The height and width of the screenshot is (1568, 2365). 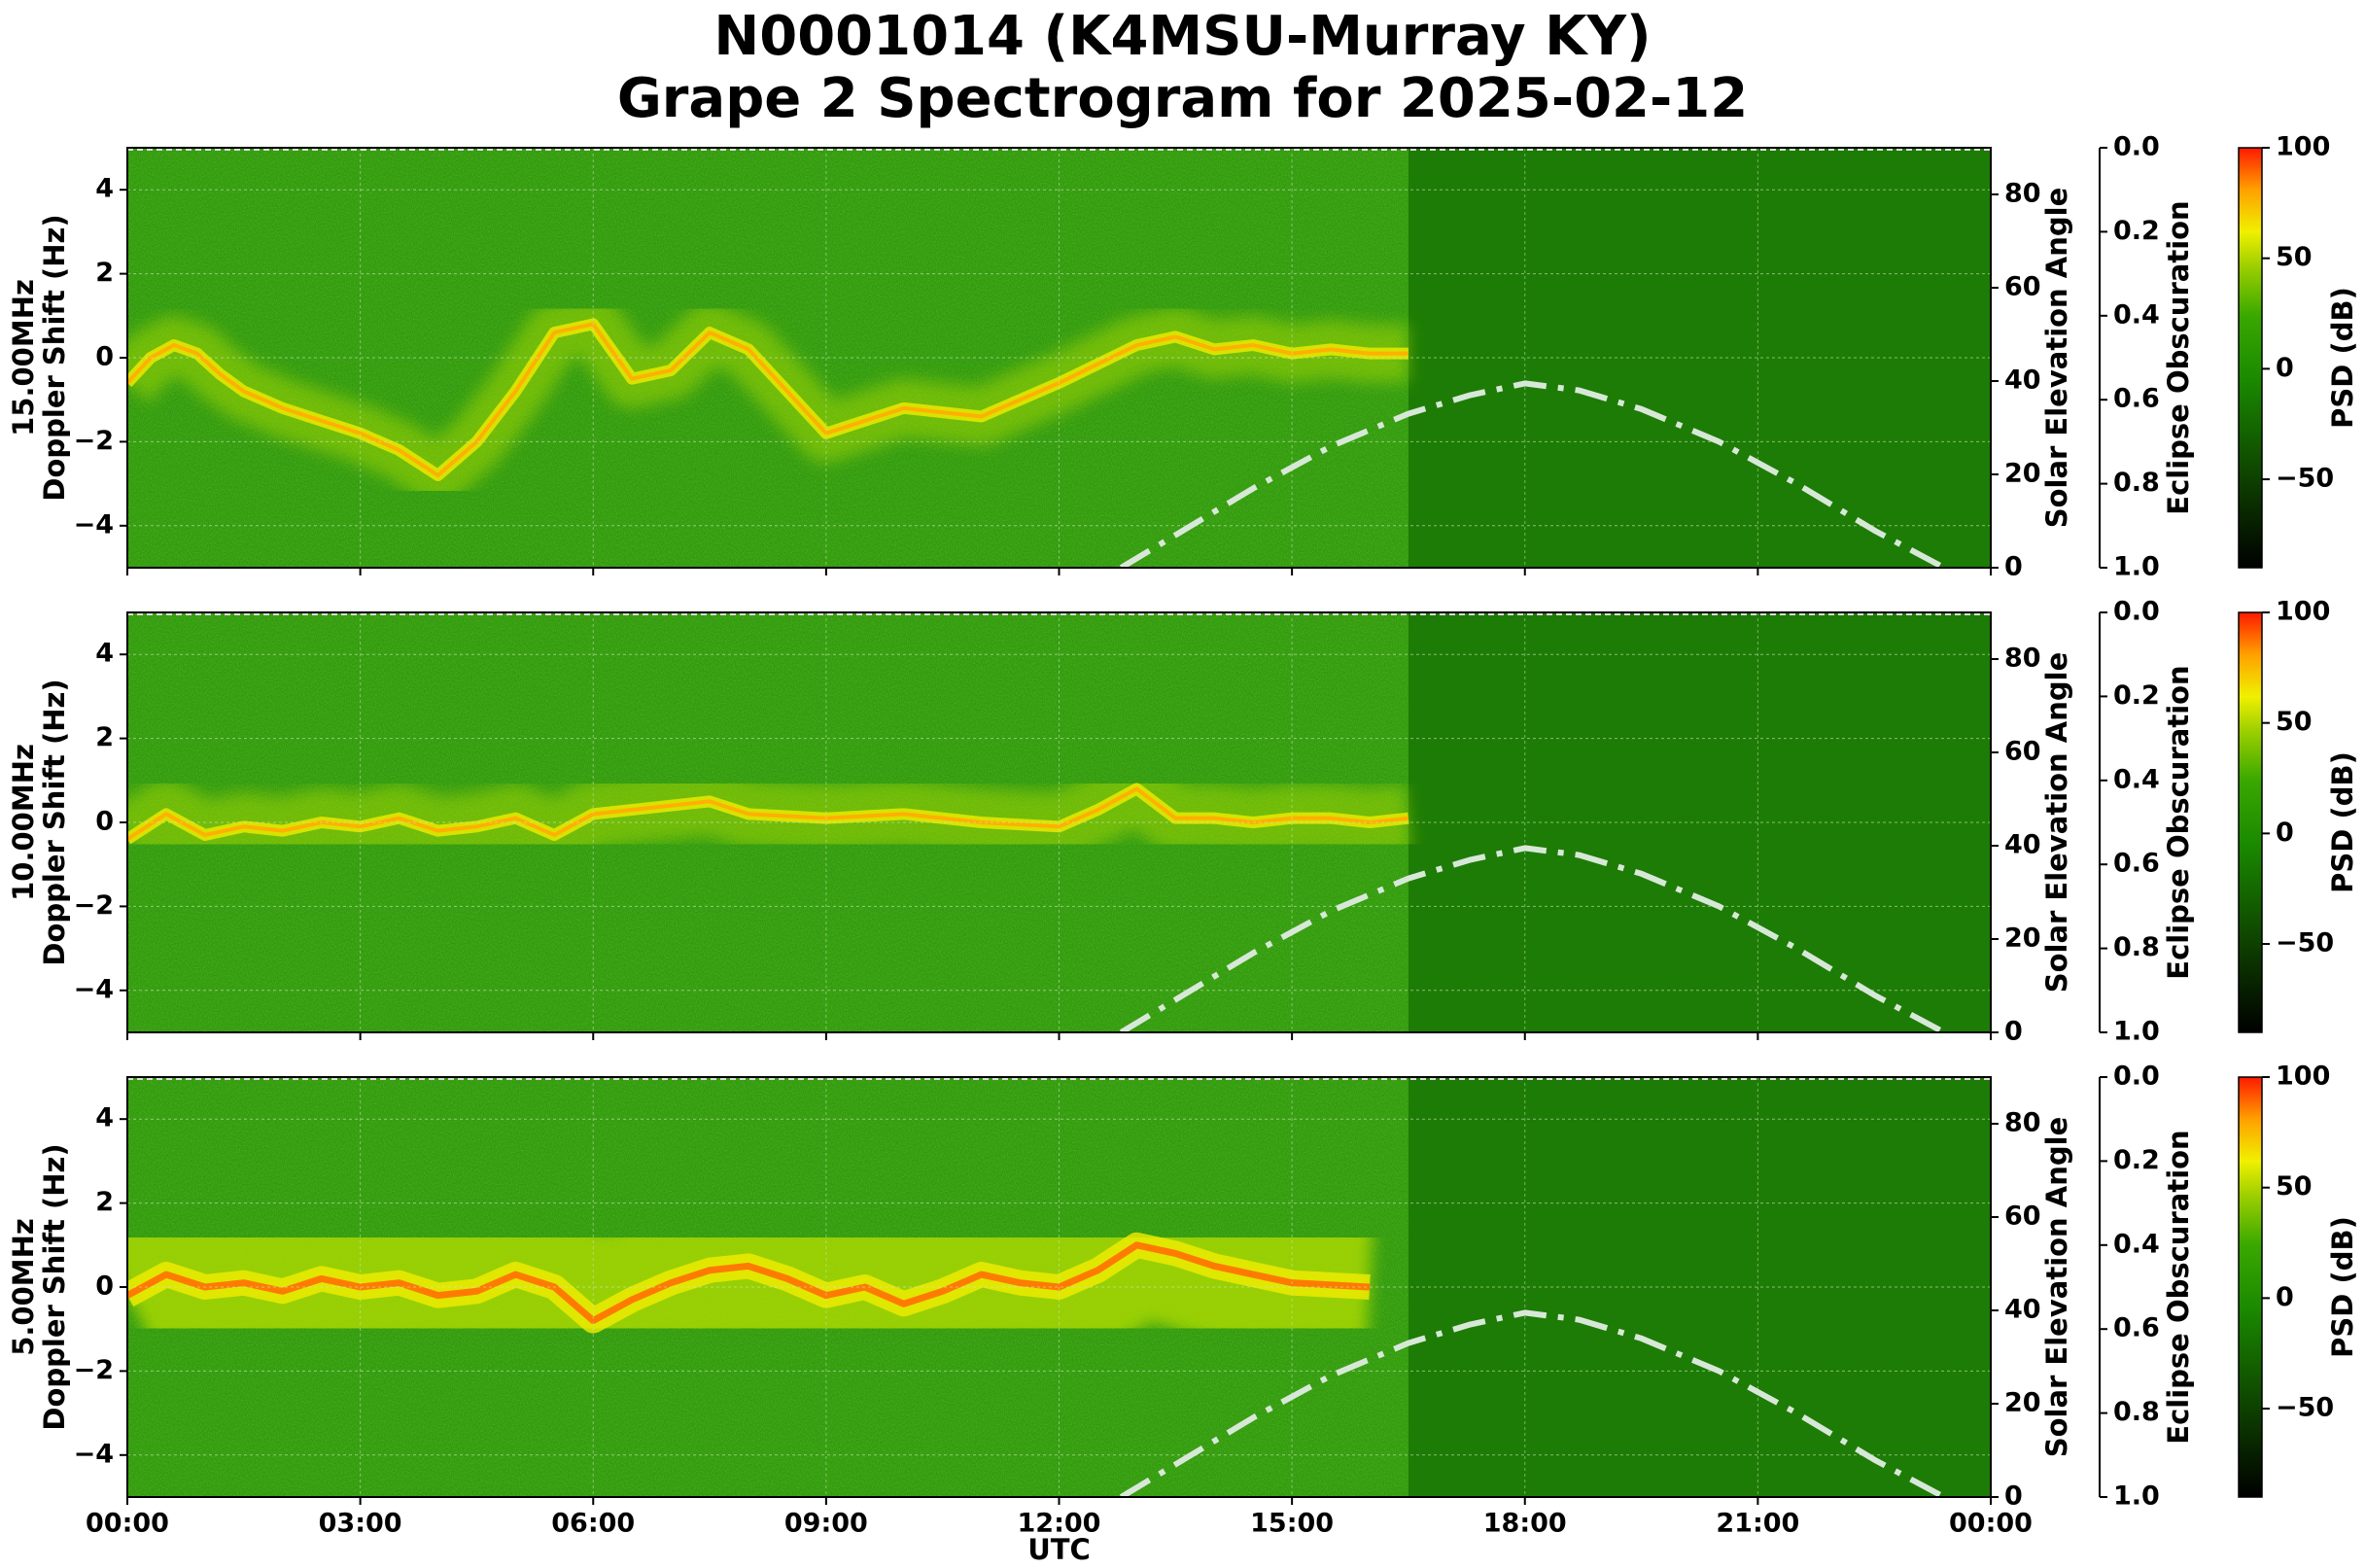 I want to click on panel-frequency-label: 5.00MHz, so click(x=23, y=1287).